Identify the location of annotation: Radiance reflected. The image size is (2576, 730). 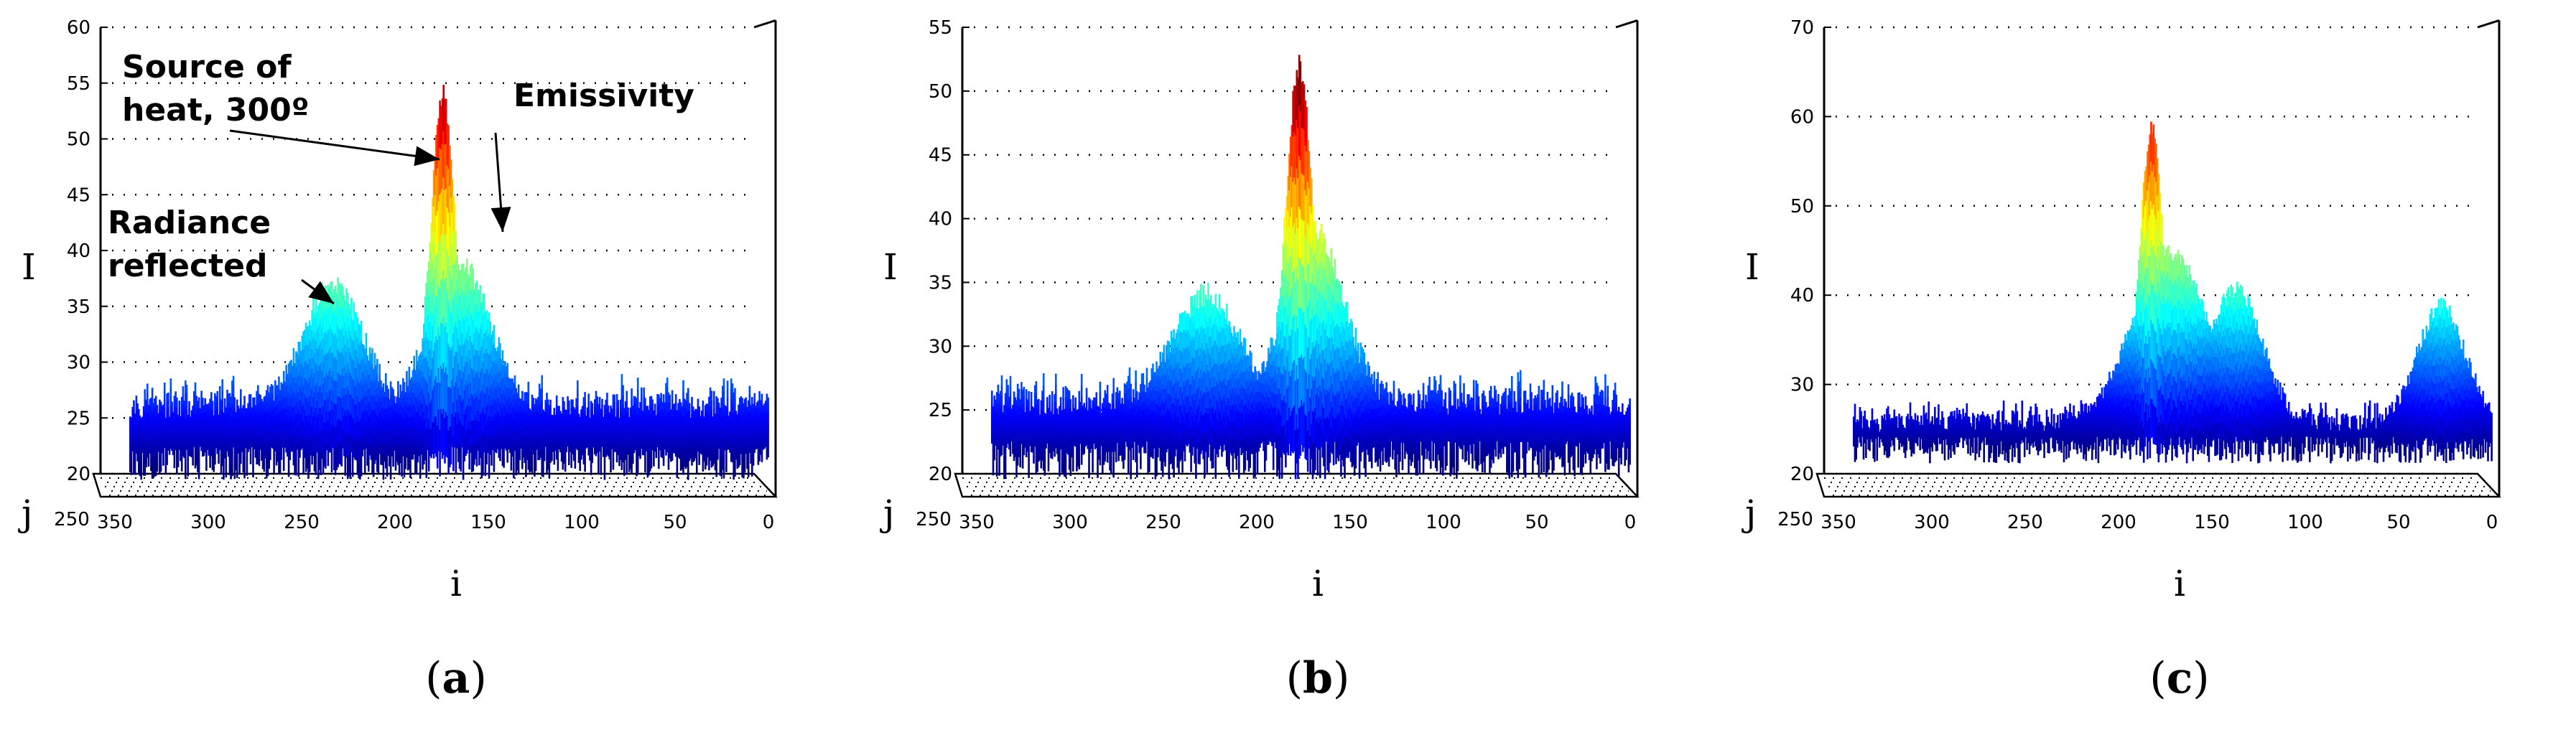
(222, 255).